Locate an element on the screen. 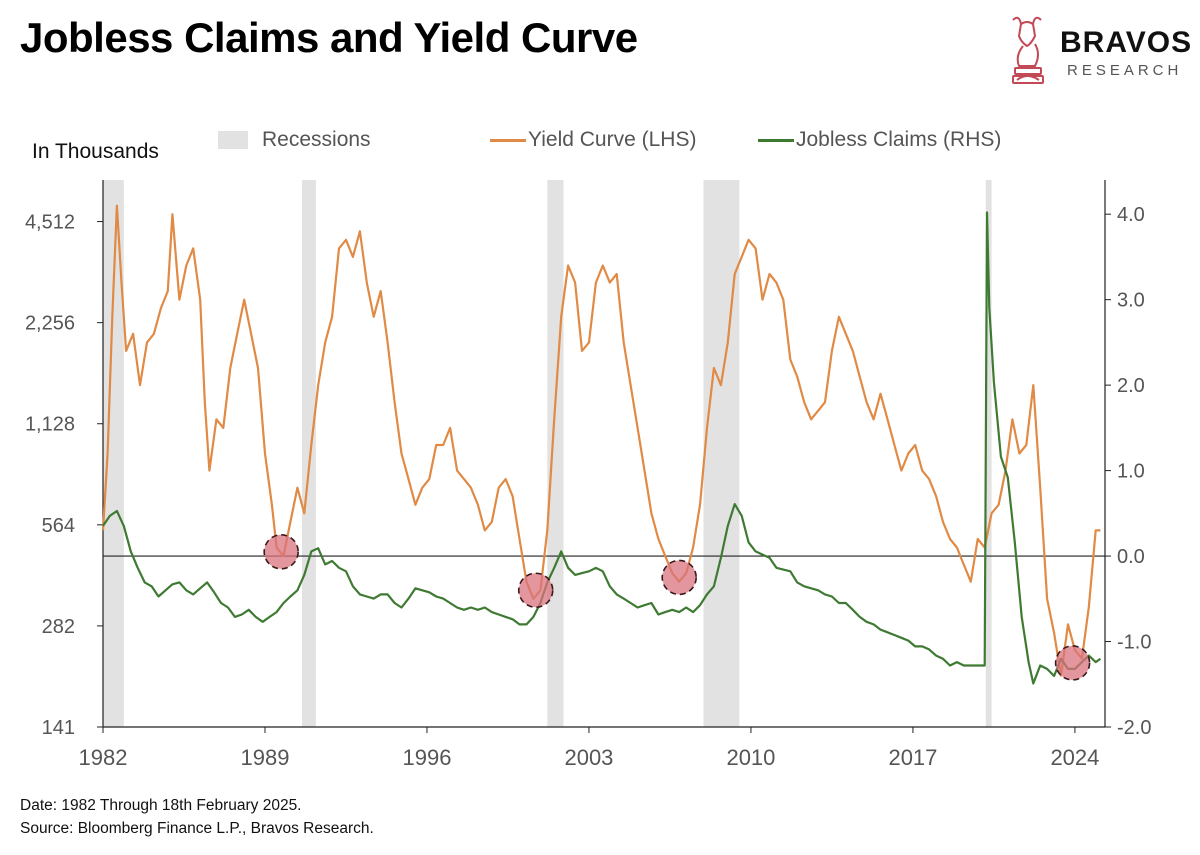 The image size is (1200, 855). brand-subtitle: RESEARCH is located at coordinates (1125, 70).